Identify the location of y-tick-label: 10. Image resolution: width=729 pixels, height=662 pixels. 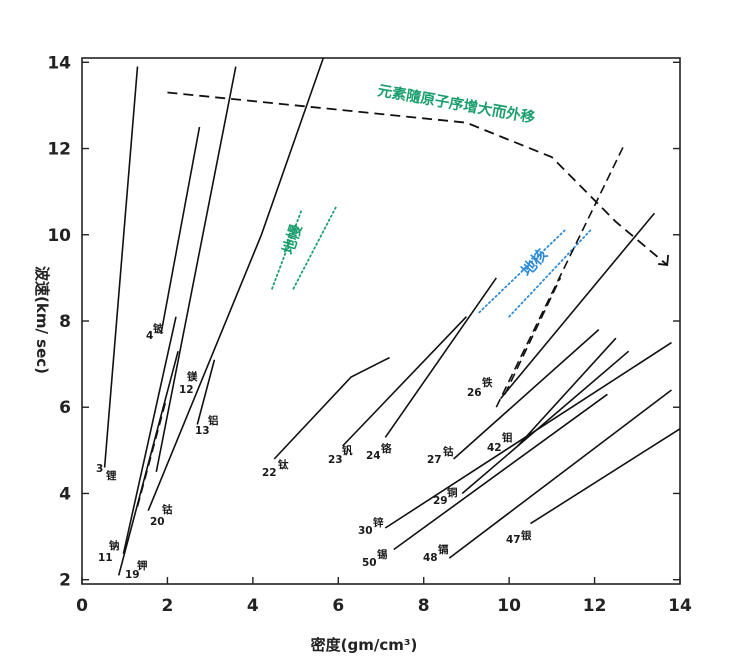
(59, 236).